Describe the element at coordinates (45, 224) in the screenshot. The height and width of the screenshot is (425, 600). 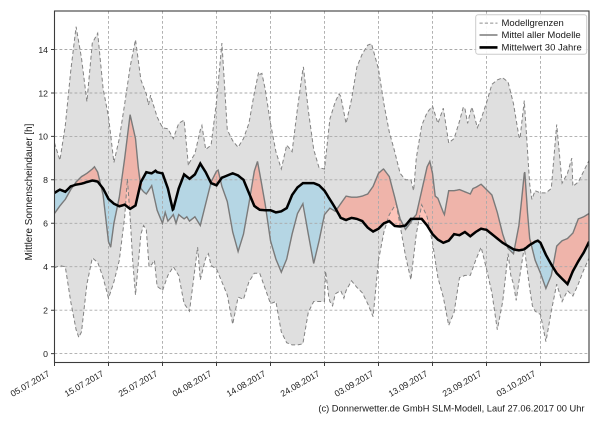
I see `svg-text: 6` at that location.